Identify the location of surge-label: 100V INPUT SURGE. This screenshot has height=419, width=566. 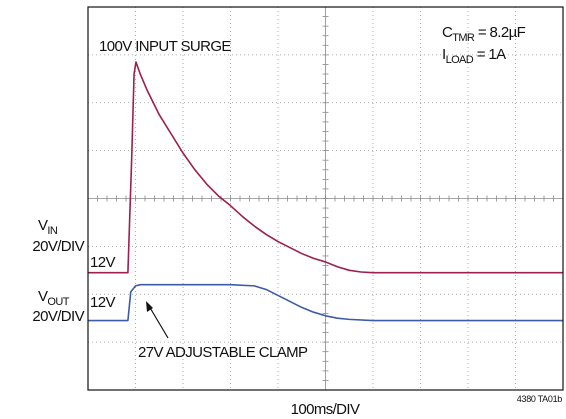
(165, 46).